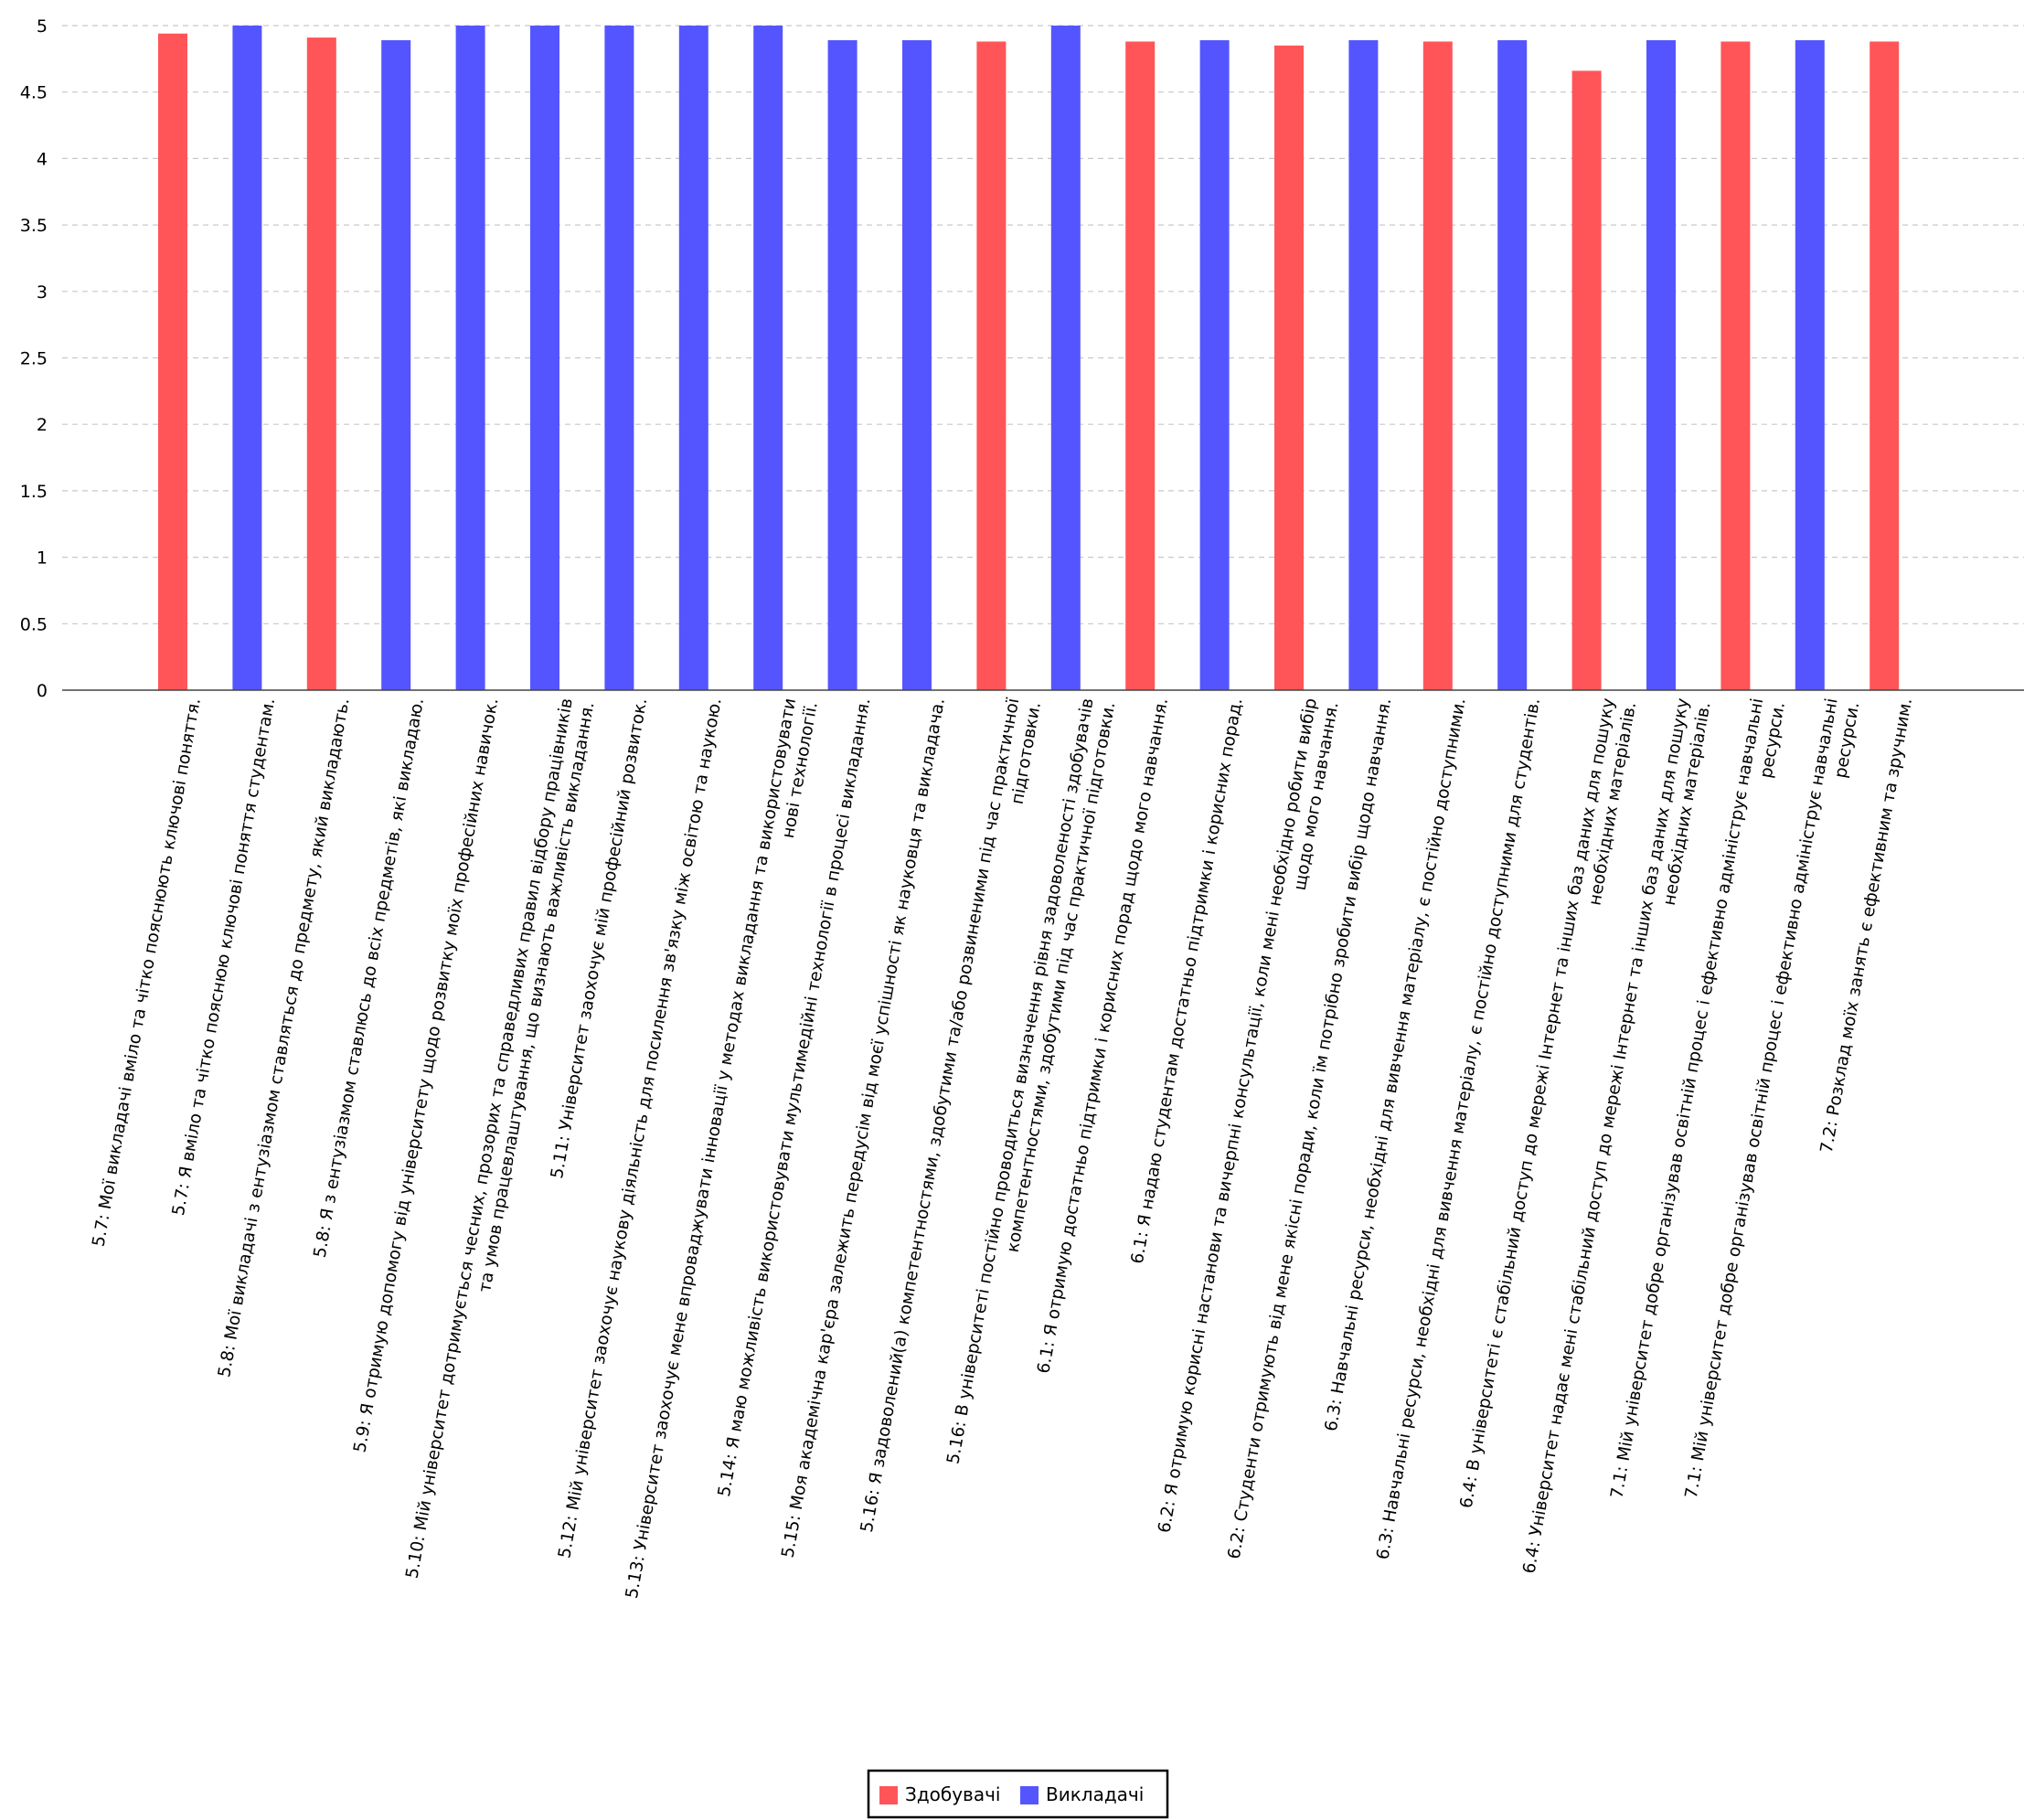 The width and height of the screenshot is (2024, 1820). I want to click on y-axis-ticks: 0 0.5 1 1.5 2 2.5 3 3.5 4 4.5 5, so click(34, 359).